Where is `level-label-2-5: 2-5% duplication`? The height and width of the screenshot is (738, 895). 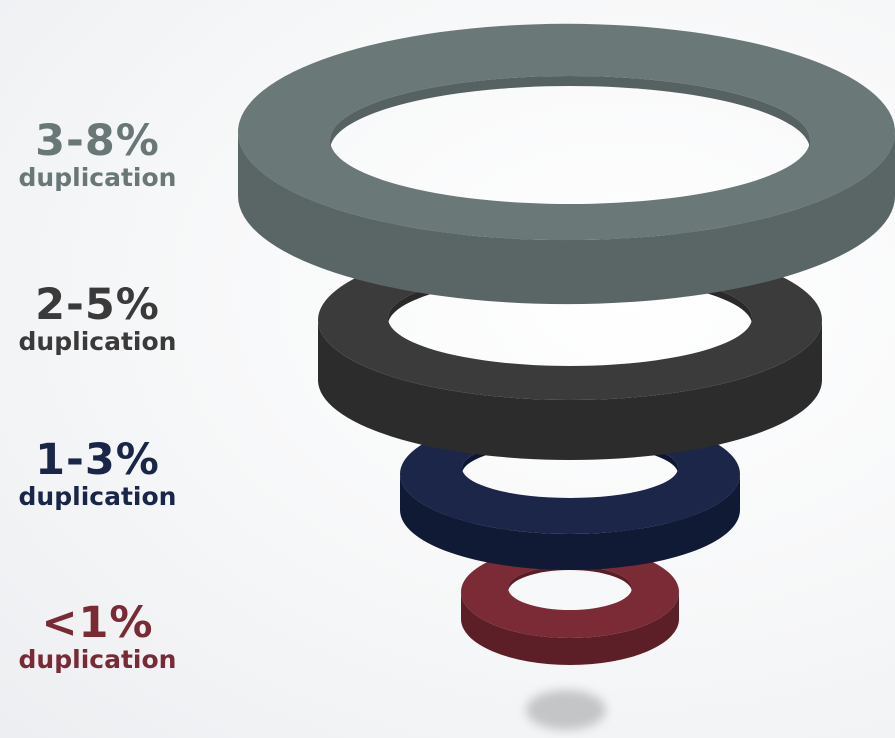 level-label-2-5: 2-5% duplication is located at coordinates (97, 319).